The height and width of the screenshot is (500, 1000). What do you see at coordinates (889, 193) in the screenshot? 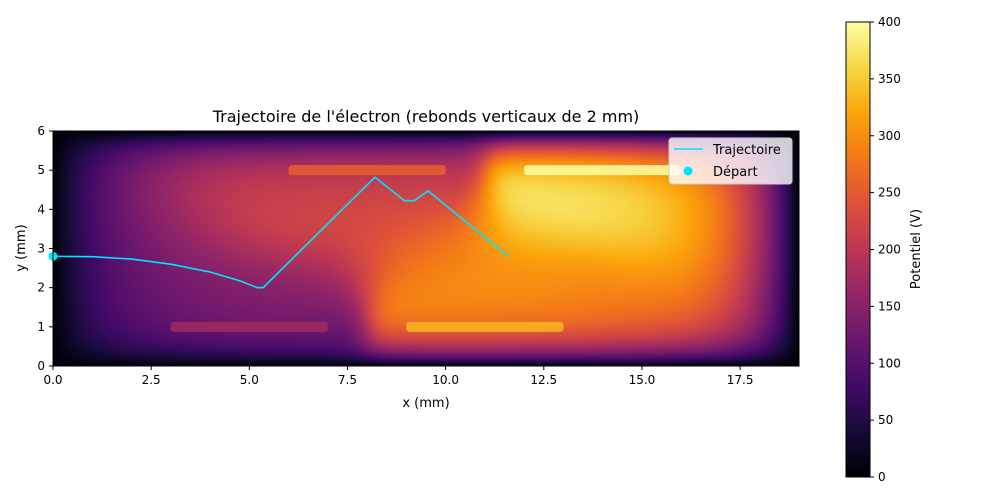
I see `colorbar-tick-label: 250` at bounding box center [889, 193].